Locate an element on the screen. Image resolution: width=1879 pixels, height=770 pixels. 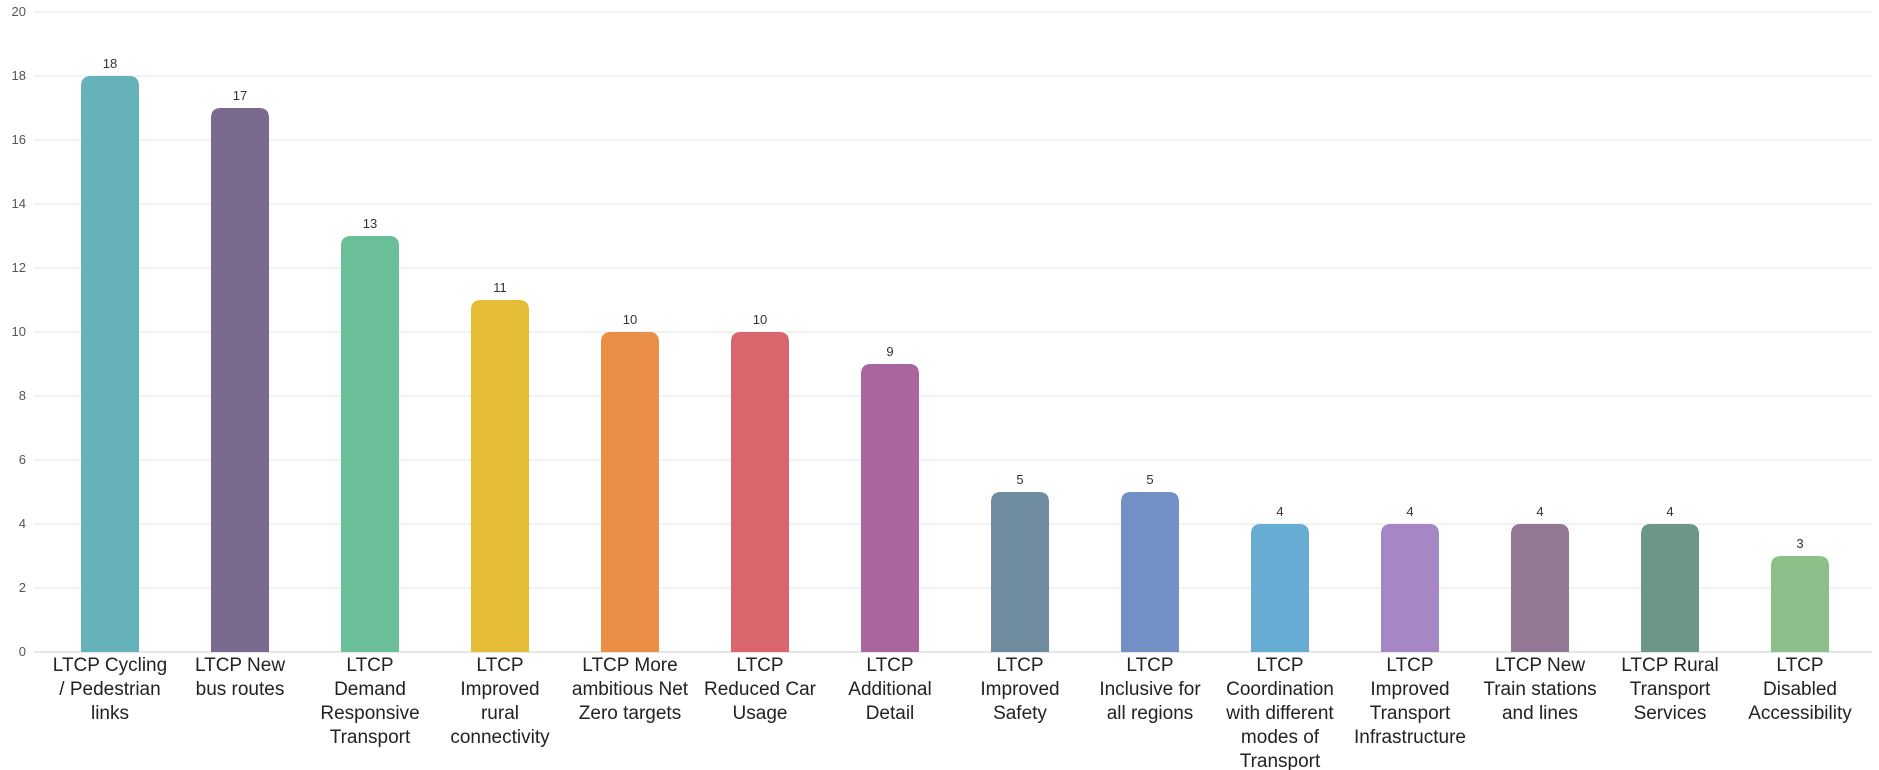
x-tick-label-line: and lines is located at coordinates (1540, 713).